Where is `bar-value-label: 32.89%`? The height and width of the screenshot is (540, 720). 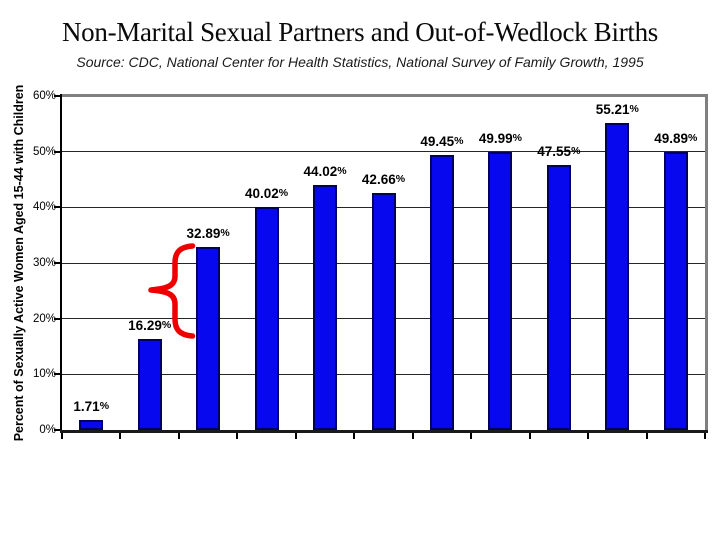 bar-value-label: 32.89% is located at coordinates (208, 233).